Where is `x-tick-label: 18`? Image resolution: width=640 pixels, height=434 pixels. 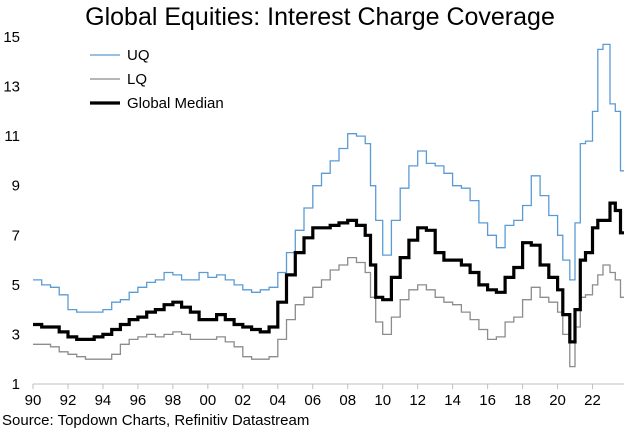
x-tick-label: 18 is located at coordinates (522, 400).